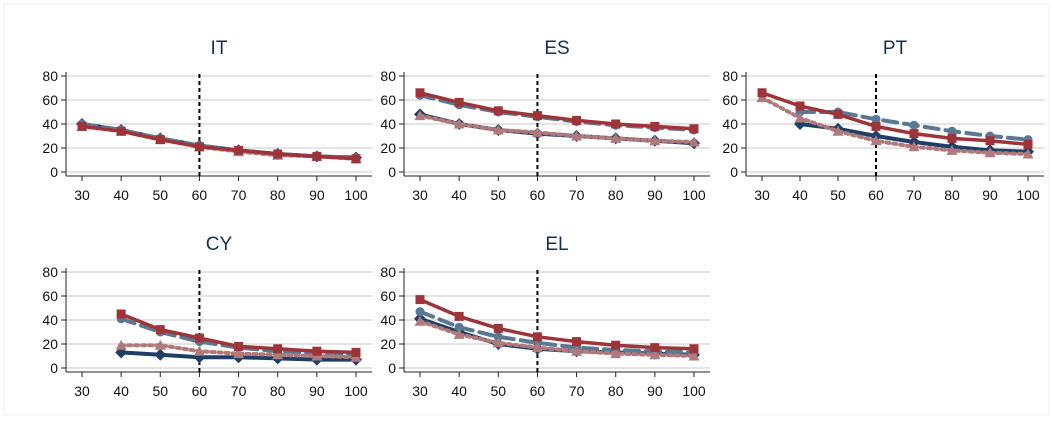 The width and height of the screenshot is (1053, 424). I want to click on panel-el: EL 0 20 40 60 80 30 40 50 60 70 80 90 100, so click(545, 316).